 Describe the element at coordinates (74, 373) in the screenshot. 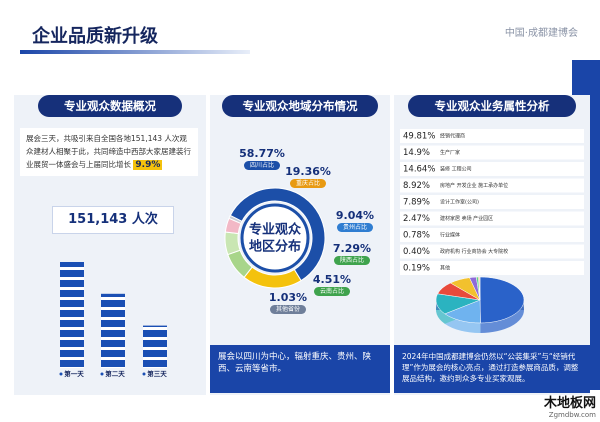

I see `x-tick-label: 第一天` at that location.